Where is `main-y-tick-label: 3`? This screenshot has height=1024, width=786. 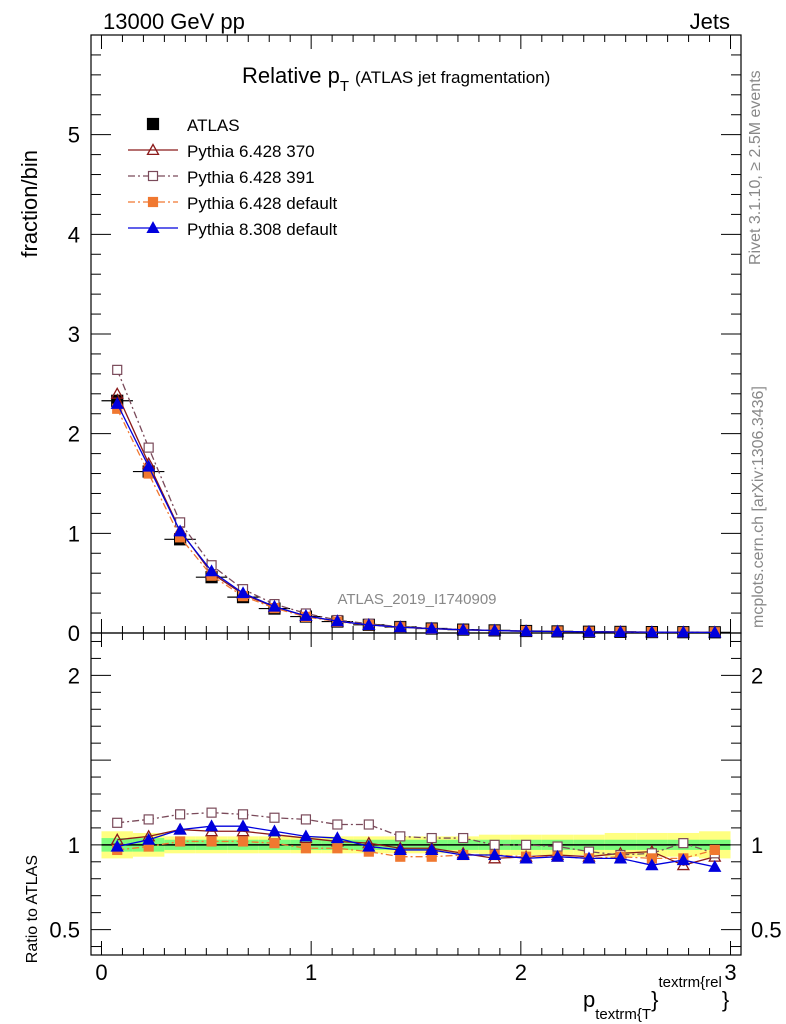 main-y-tick-label: 3 is located at coordinates (74, 334).